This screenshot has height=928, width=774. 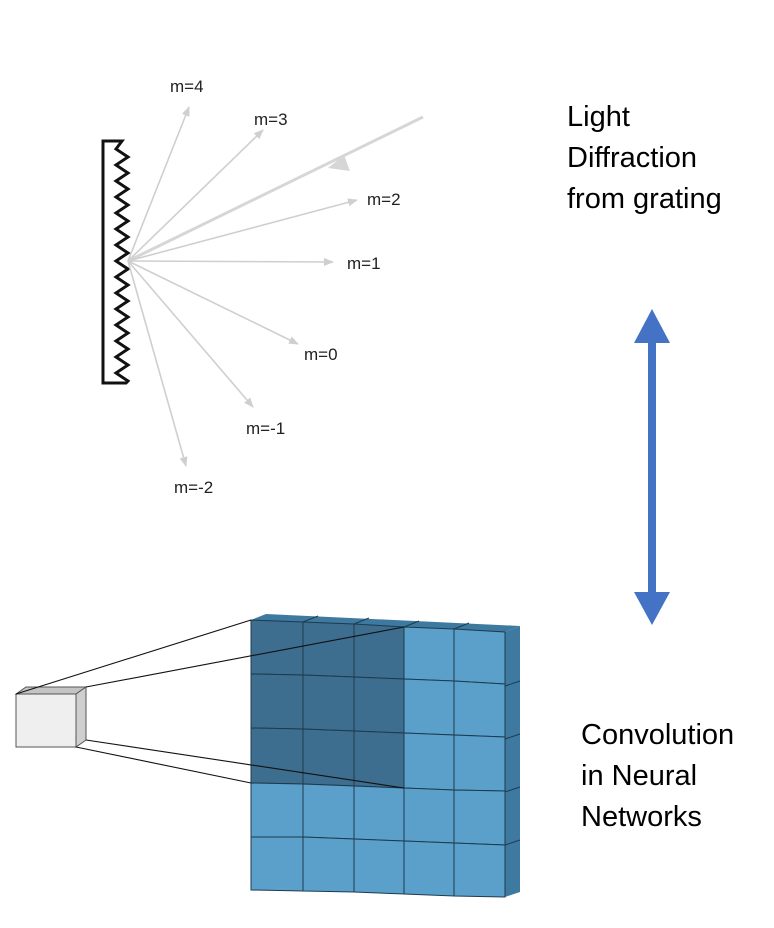 I want to click on order-label-m1: m=1, so click(x=364, y=263).